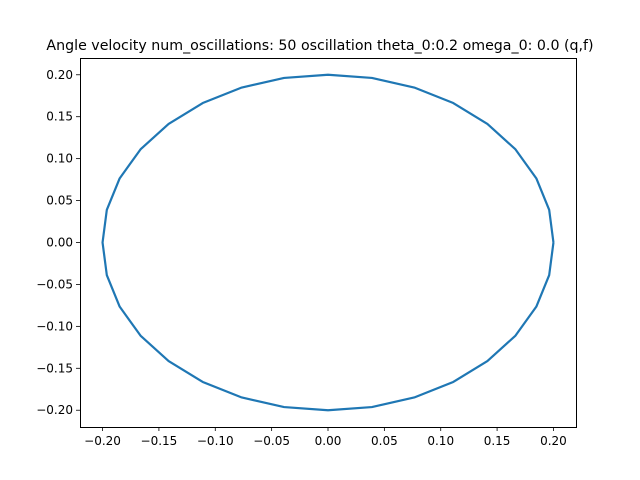 The image size is (640, 480). What do you see at coordinates (59, 201) in the screenshot?
I see `y-tick-label: 0.05` at bounding box center [59, 201].